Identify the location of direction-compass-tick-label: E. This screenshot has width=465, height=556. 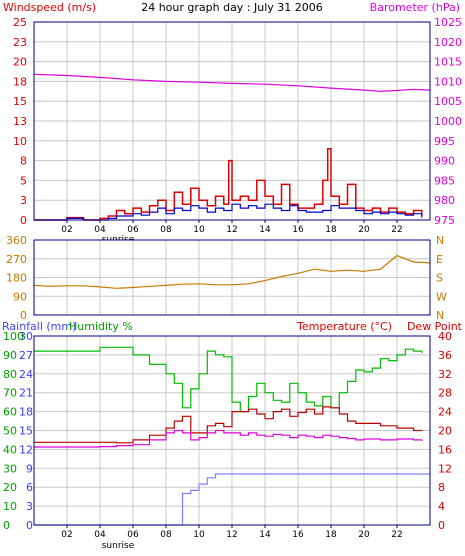
(439, 259).